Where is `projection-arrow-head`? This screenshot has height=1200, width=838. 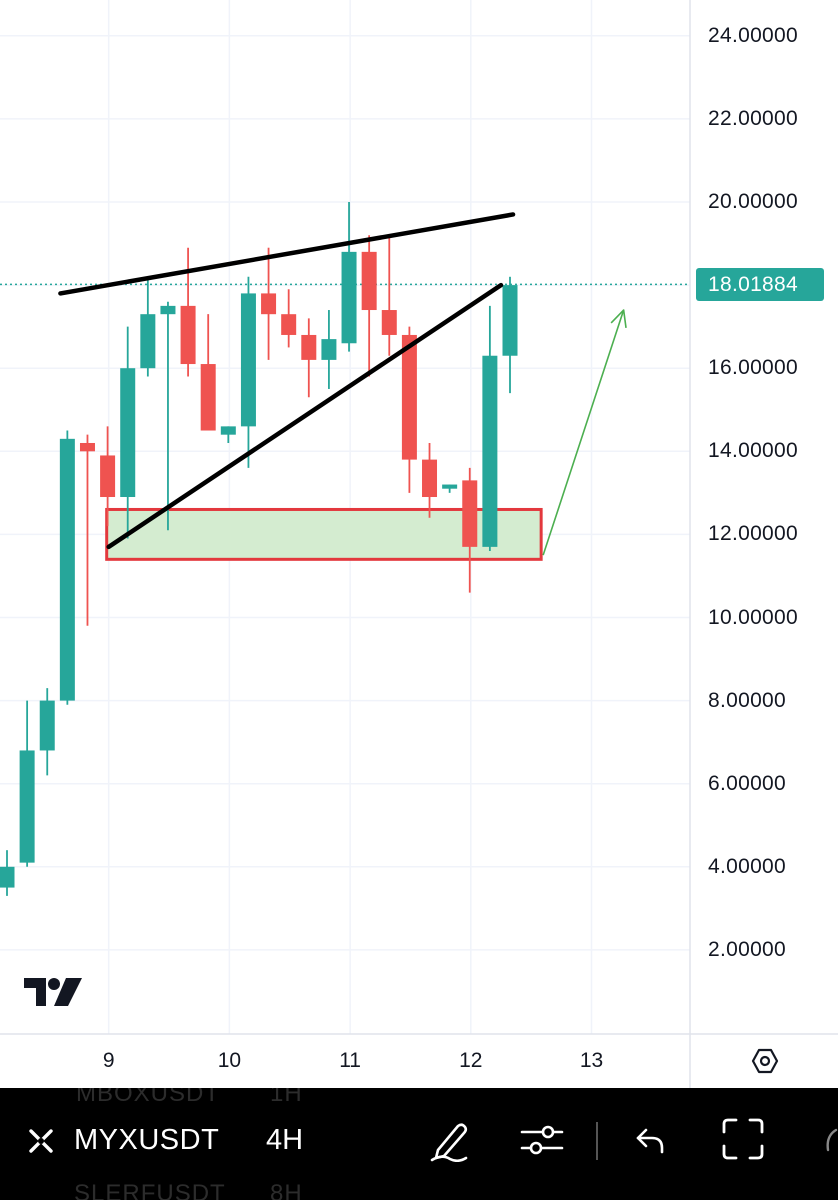
projection-arrow-head is located at coordinates (618, 318).